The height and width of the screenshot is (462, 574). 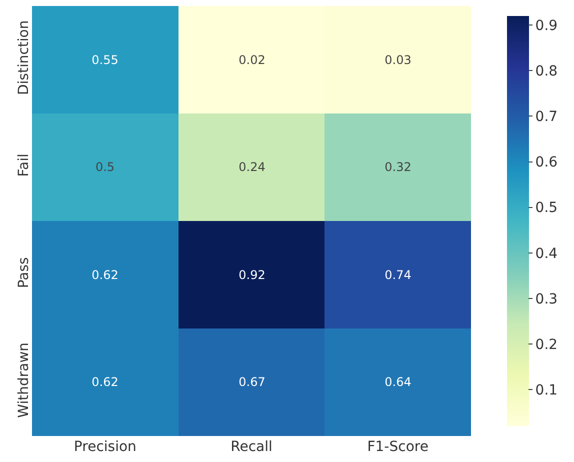 I want to click on color-bar-label: 0.4, so click(x=546, y=254).